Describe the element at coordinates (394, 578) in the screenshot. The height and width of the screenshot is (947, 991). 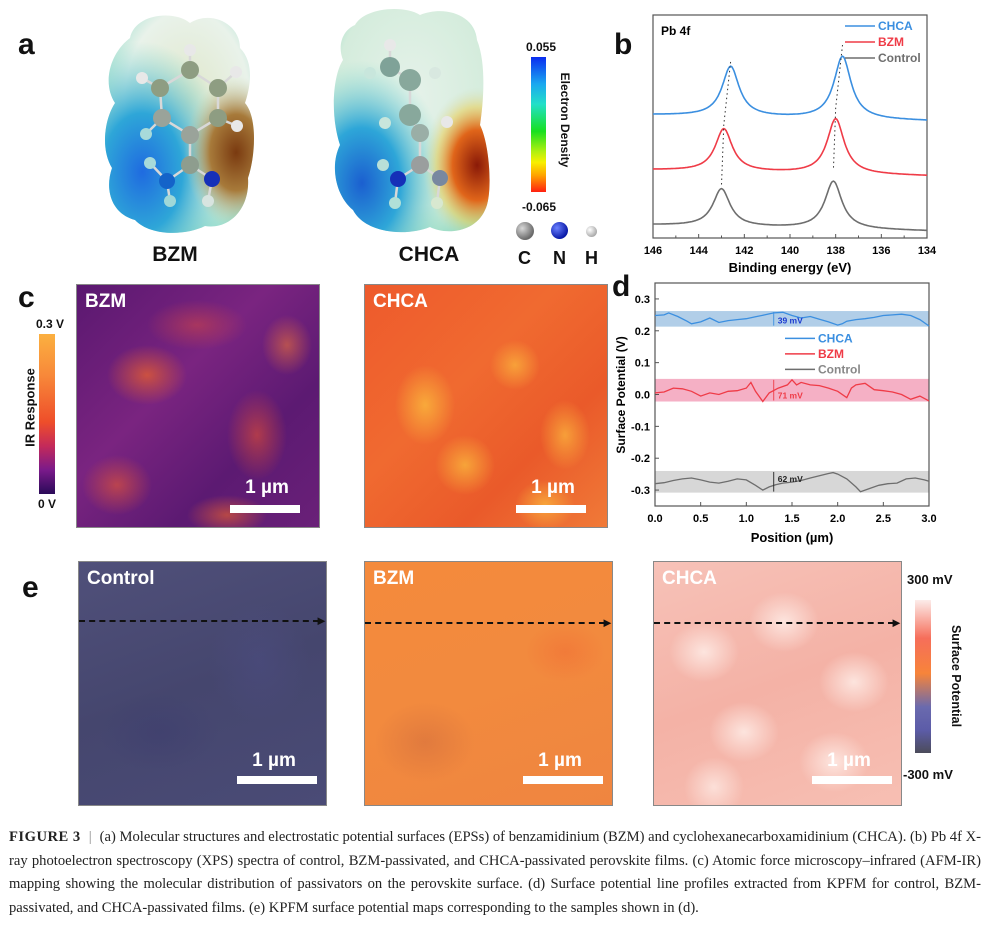
I see `kpfm-map-bzm-title: BZM` at that location.